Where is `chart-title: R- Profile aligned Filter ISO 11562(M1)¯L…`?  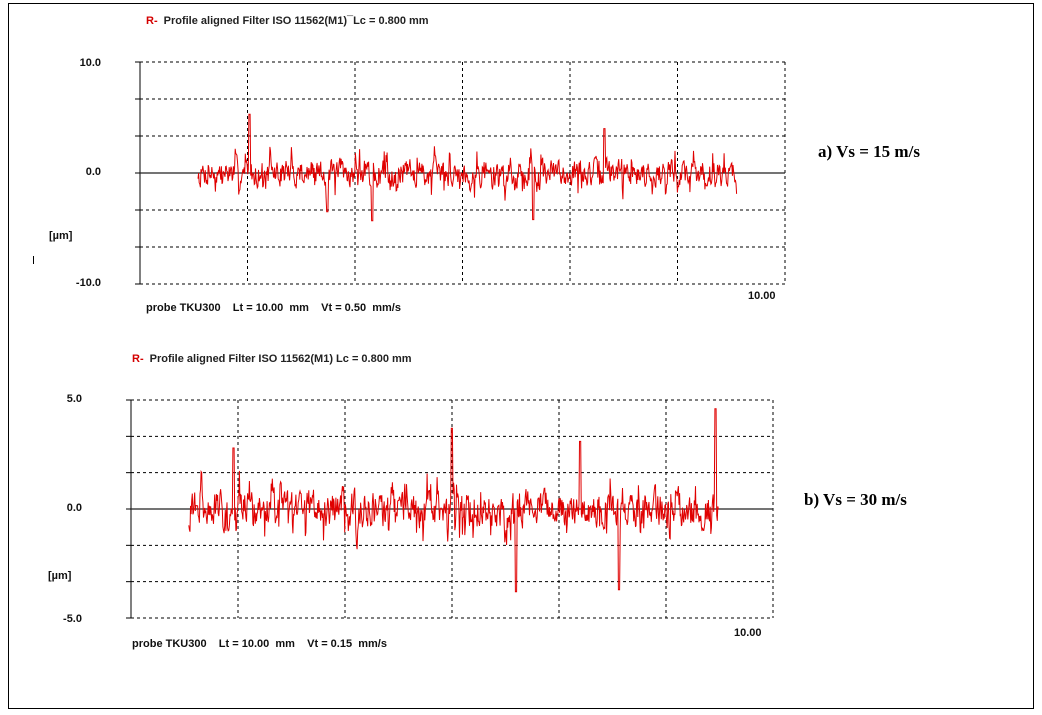
chart-title: R- Profile aligned Filter ISO 11562(M1)¯L… is located at coordinates (287, 21).